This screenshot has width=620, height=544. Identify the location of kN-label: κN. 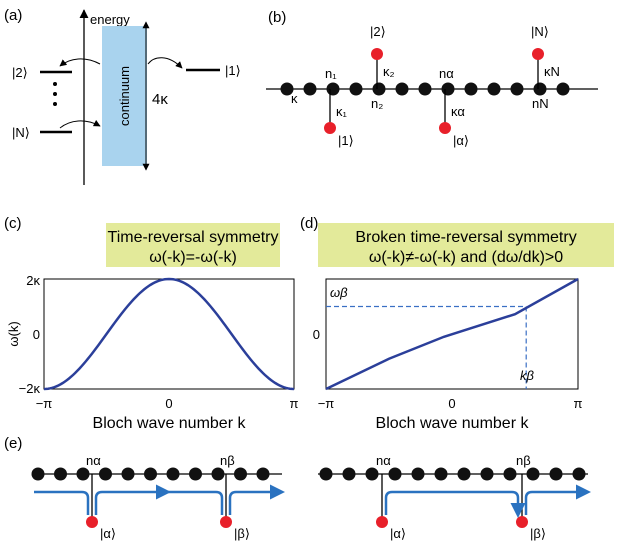
(552, 71).